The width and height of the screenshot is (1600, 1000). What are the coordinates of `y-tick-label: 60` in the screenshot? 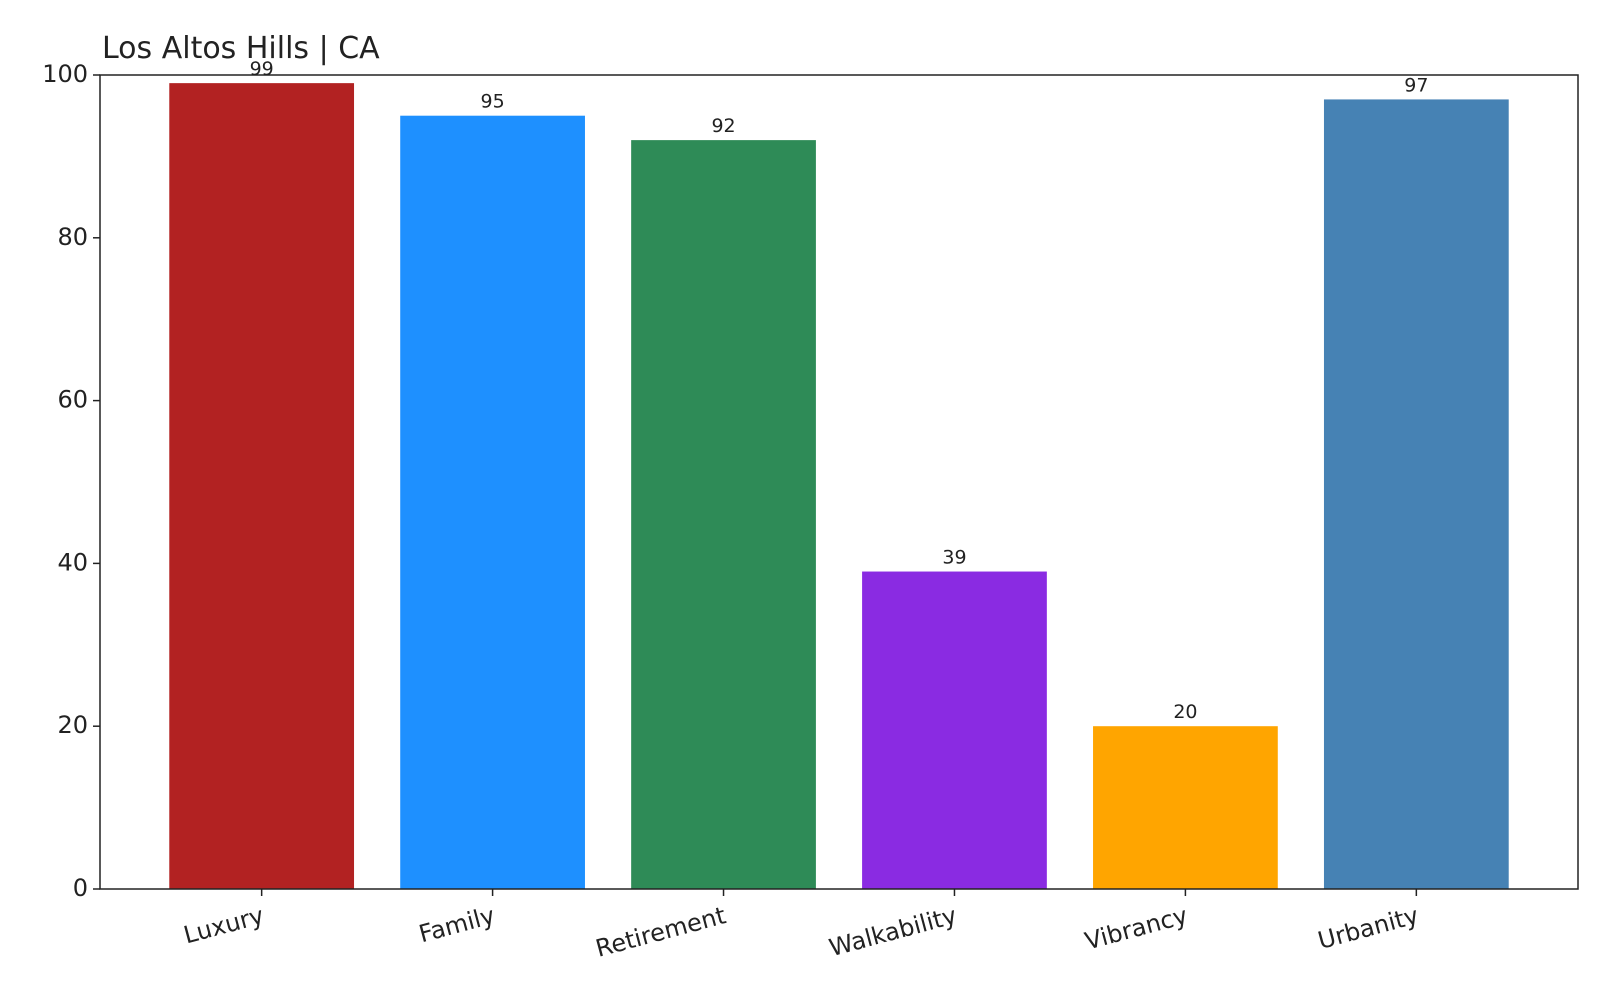 It's located at (72, 400).